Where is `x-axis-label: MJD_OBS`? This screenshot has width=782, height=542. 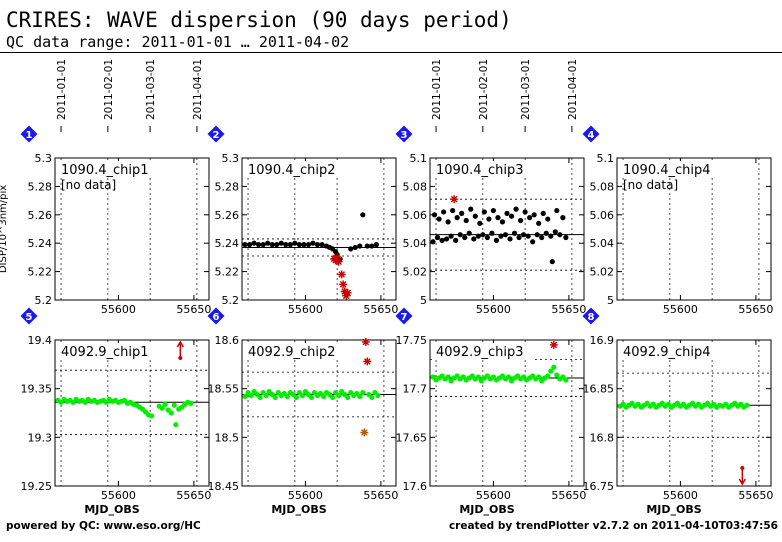
x-axis-label: MJD_OBS is located at coordinates (298, 509).